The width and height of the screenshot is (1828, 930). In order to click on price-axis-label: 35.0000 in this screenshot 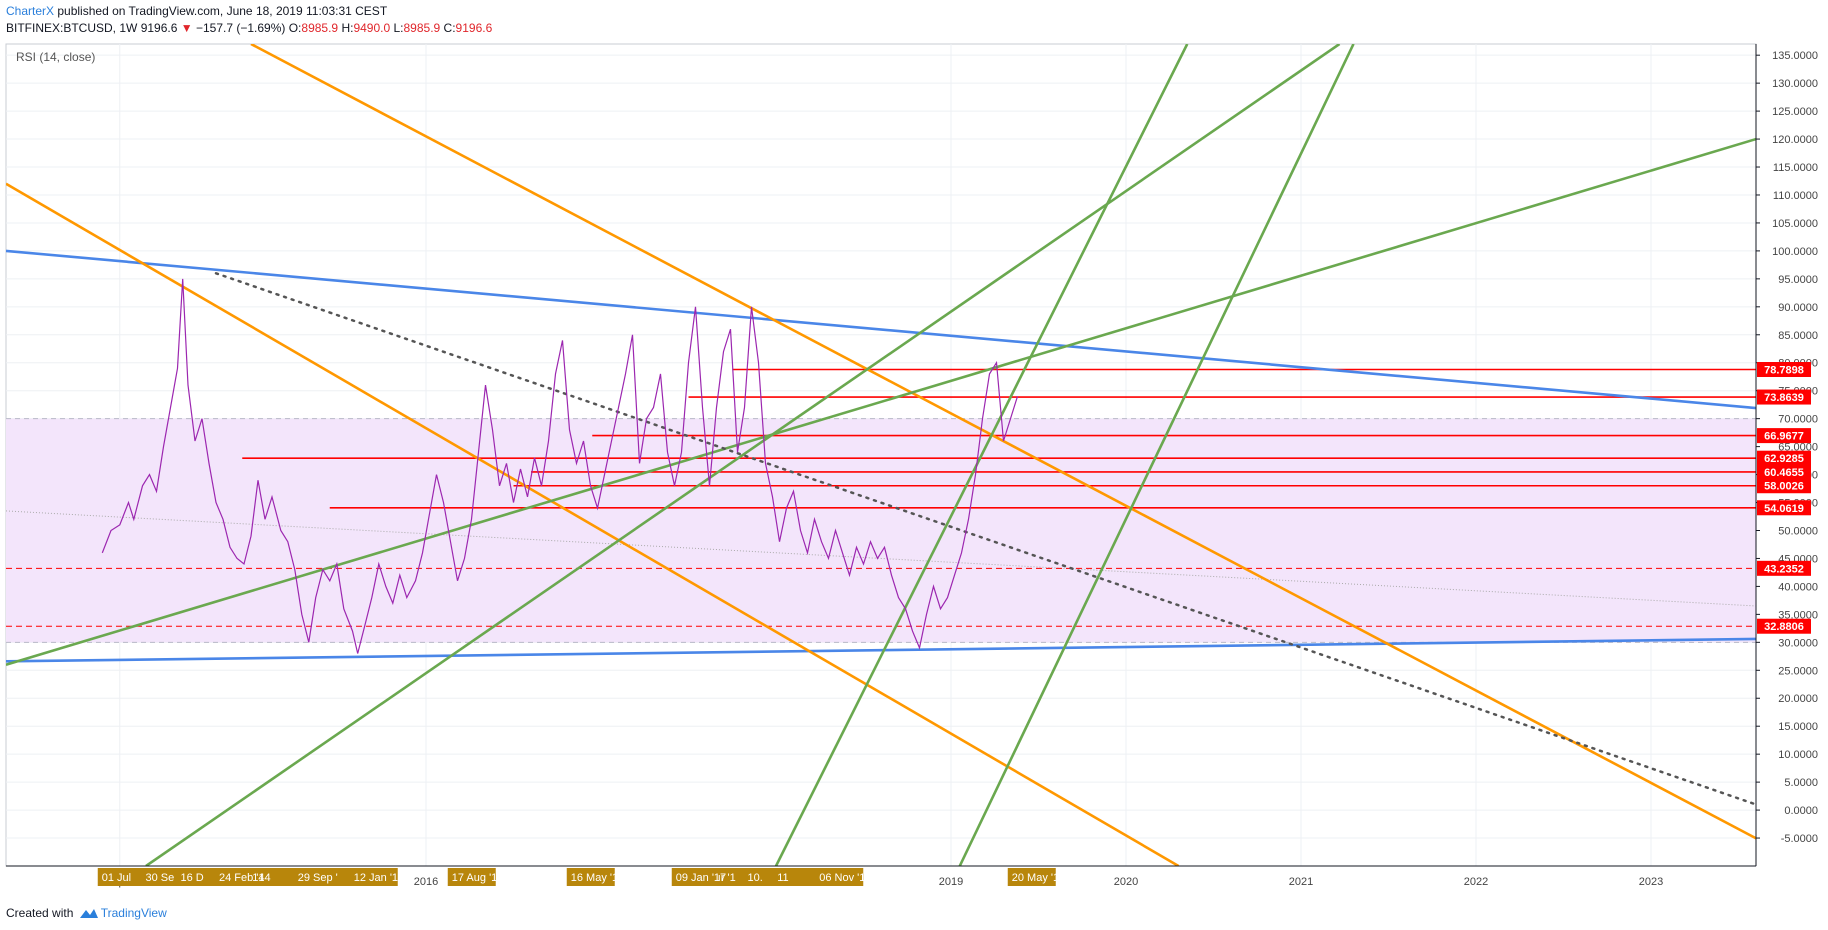, I will do `click(1798, 615)`.